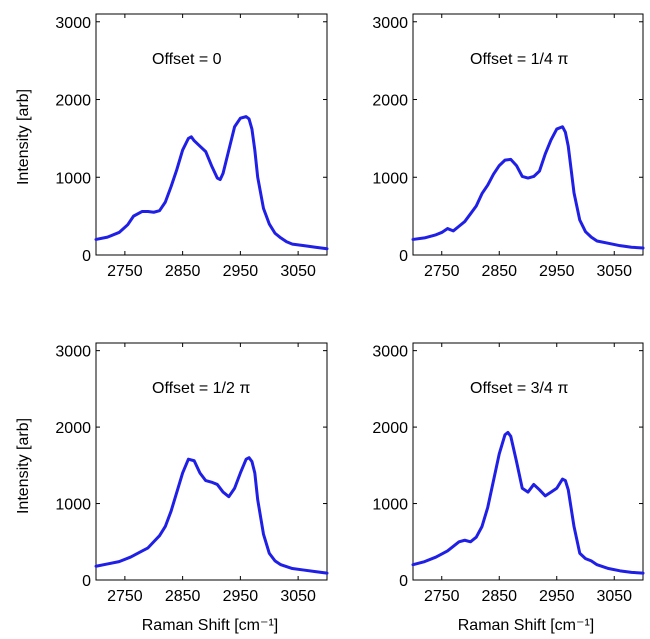 The height and width of the screenshot is (639, 650). I want to click on subplot-annotation: Offset = 1/2 π, so click(201, 388).